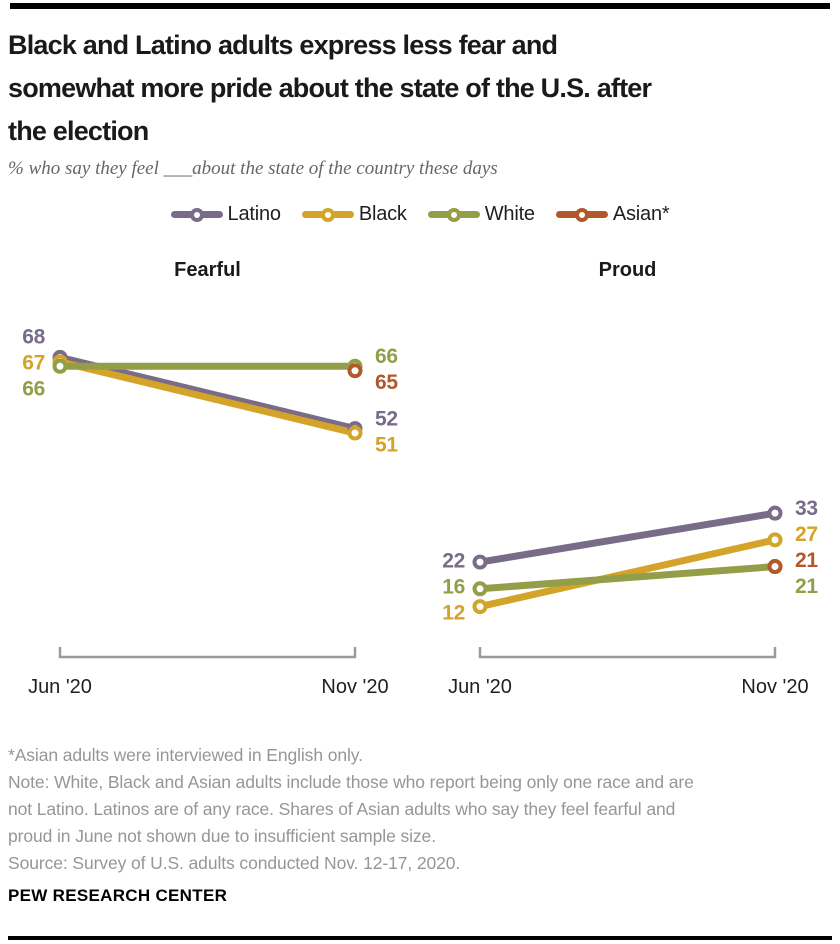  I want to click on value-label-latino: 22, so click(453, 560).